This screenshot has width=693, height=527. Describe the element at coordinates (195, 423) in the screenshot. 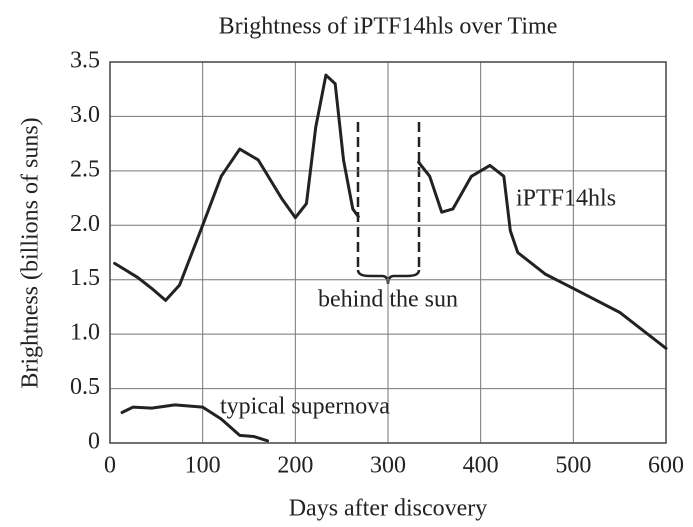

I see `series-line` at that location.